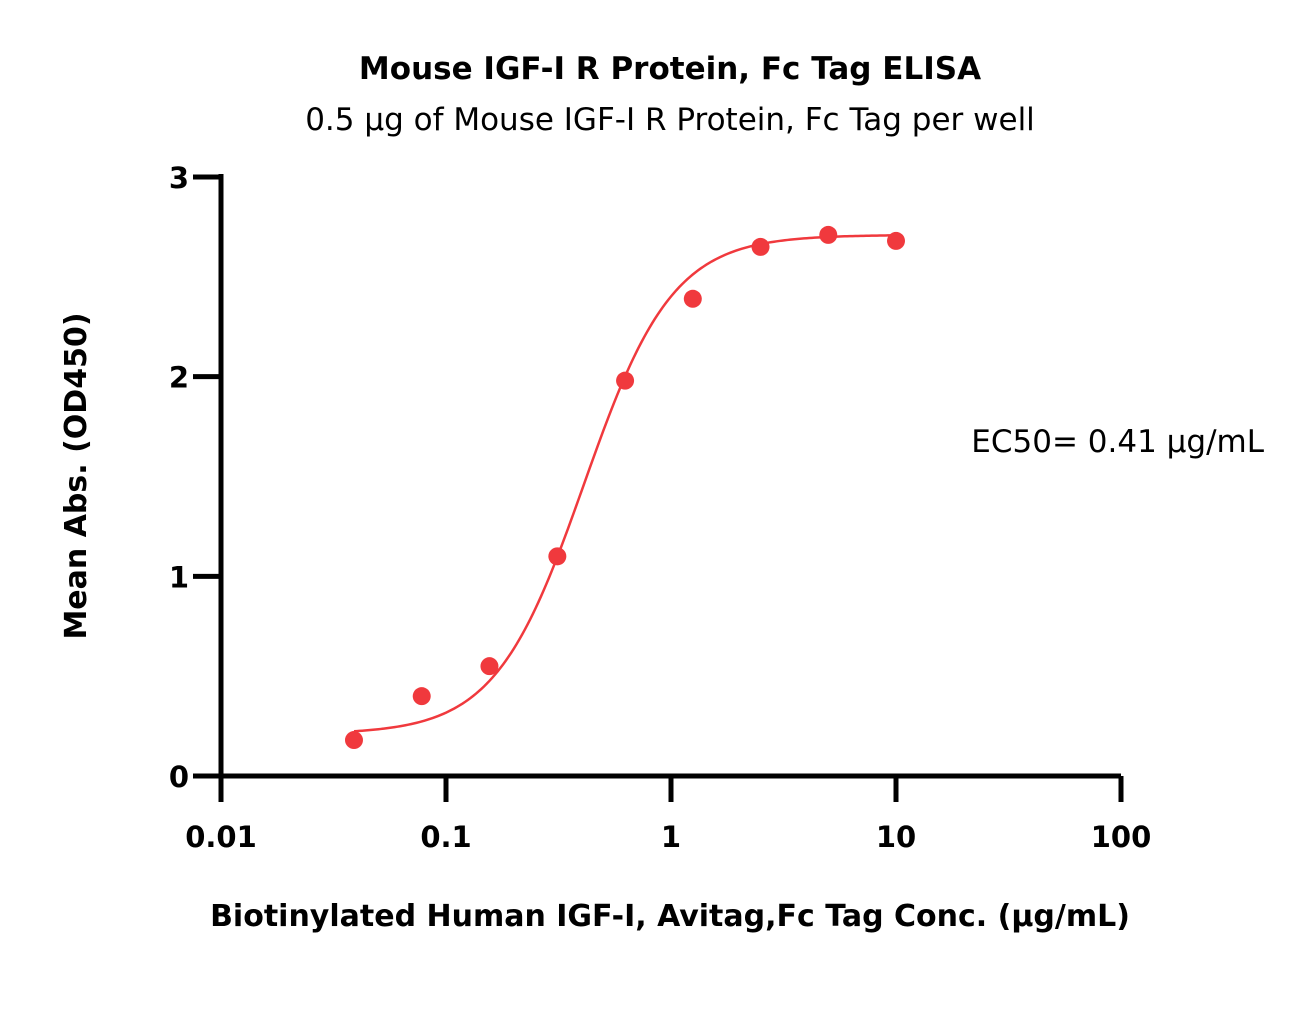  Describe the element at coordinates (1117, 442) in the screenshot. I see `ec50-annotation: EC50= 0.41 μg/mL` at that location.